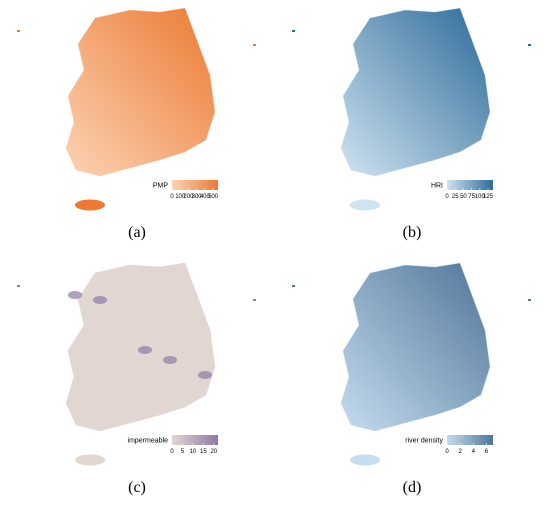 This screenshot has height=512, width=550. I want to click on colorbar-tick-label: 75, so click(471, 197).